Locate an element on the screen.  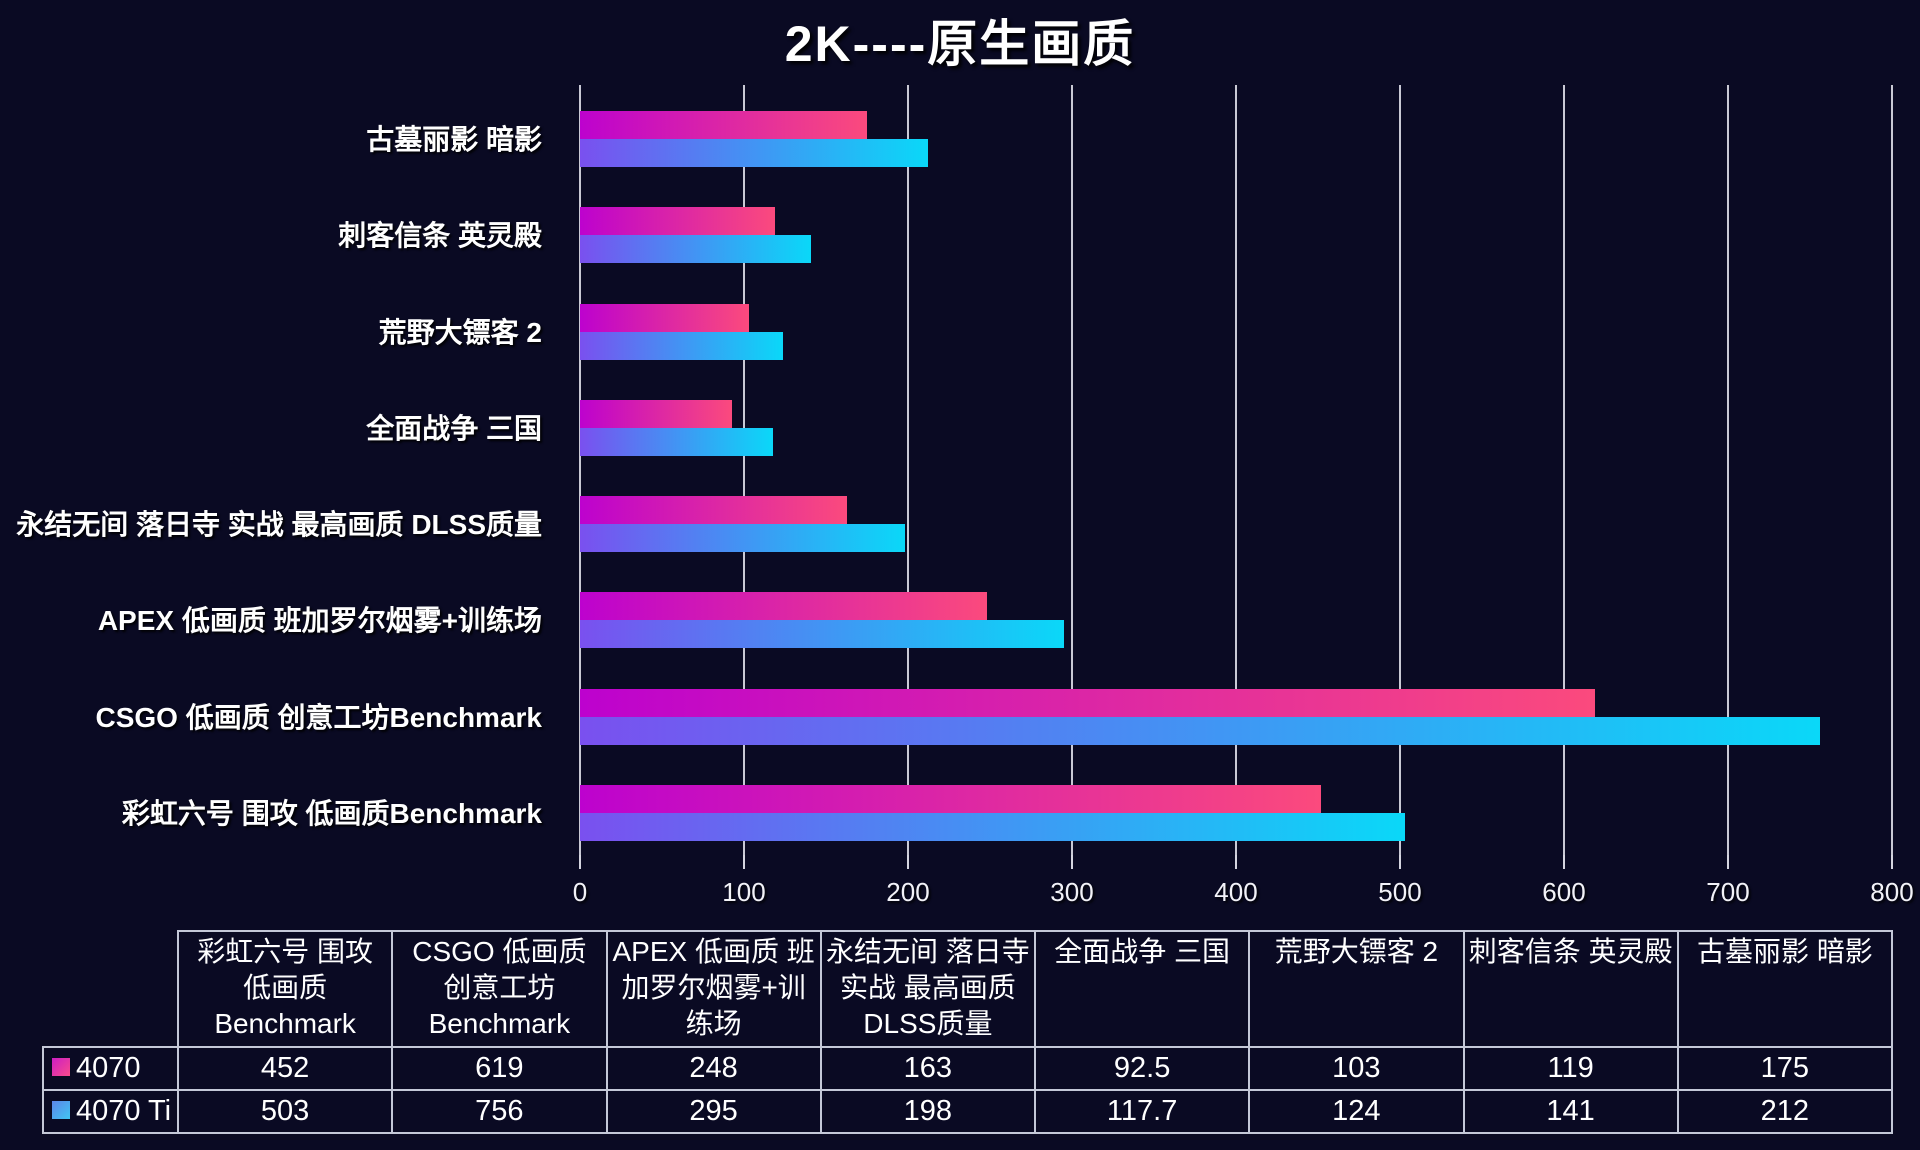
axis-tick-label: 500 is located at coordinates (1400, 892).